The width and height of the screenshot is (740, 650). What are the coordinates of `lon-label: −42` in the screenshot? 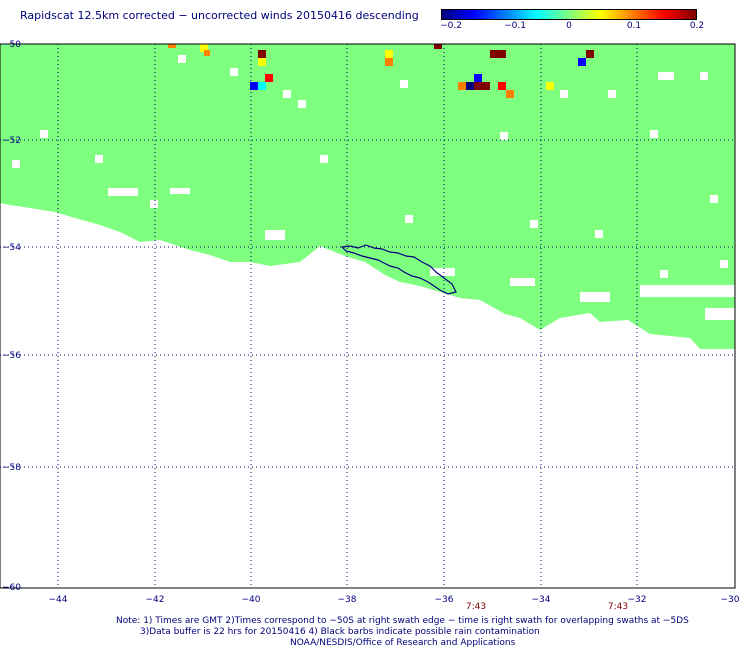 It's located at (155, 600).